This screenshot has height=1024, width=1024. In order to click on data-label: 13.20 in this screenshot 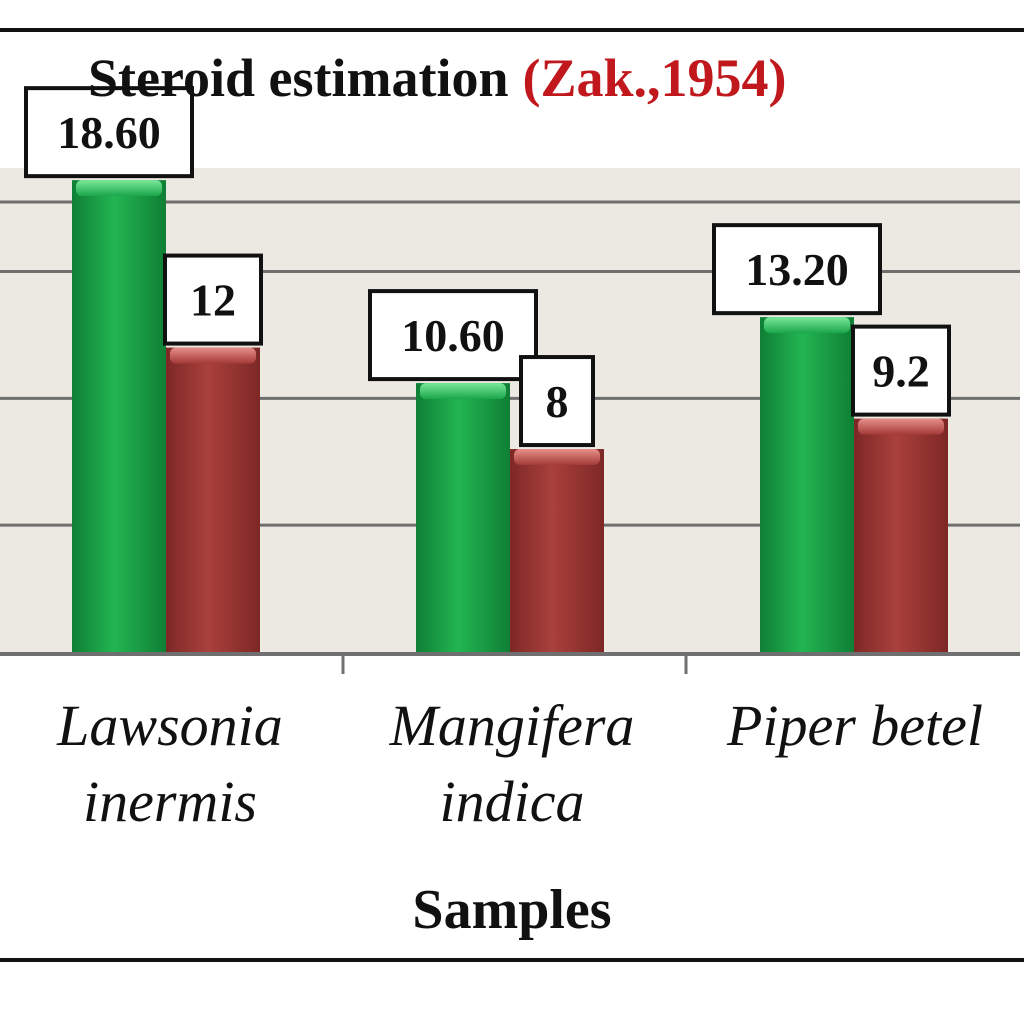, I will do `click(797, 269)`.